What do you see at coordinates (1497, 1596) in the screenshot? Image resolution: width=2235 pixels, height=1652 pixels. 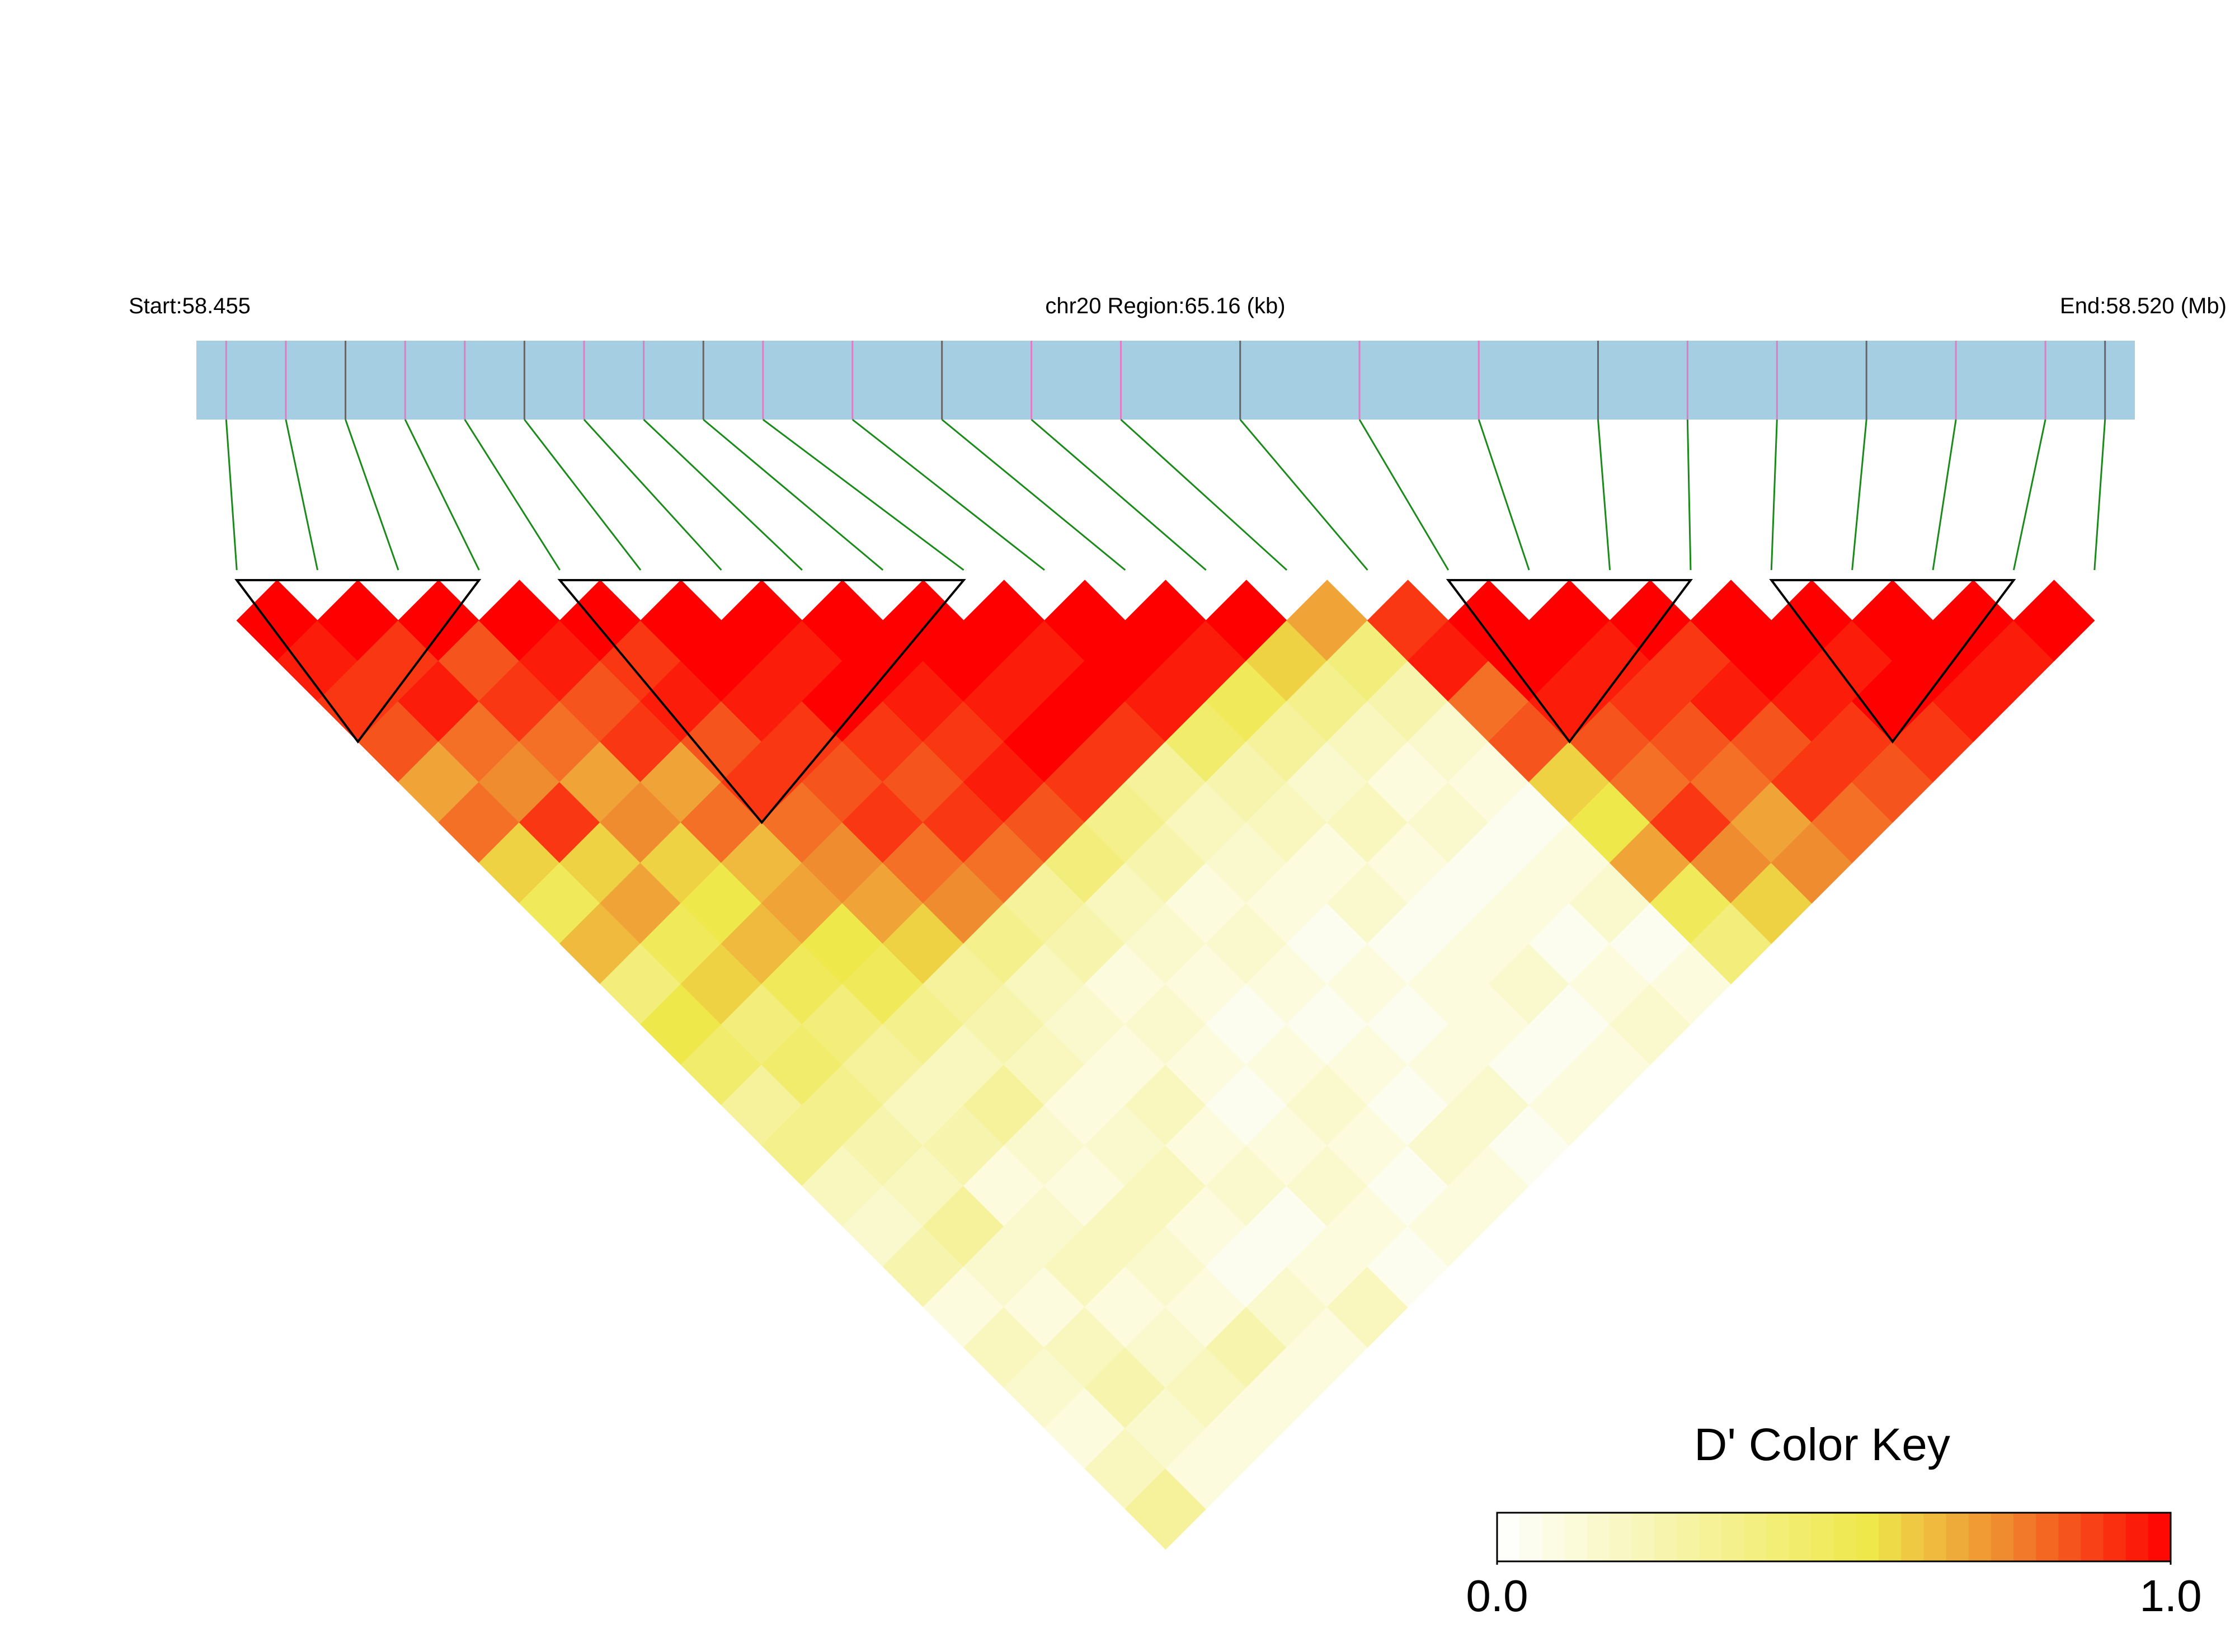 I see `color-key-label: 0.0` at bounding box center [1497, 1596].